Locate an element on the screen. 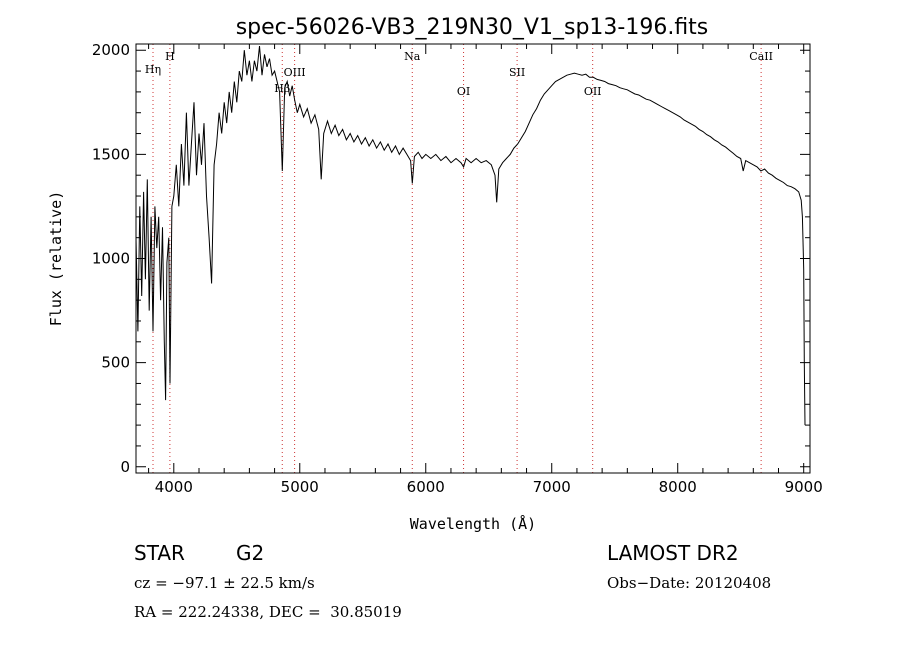 This screenshot has width=900, height=650. coordinates-text: RA = 222.24338, DEC = 30.85019 is located at coordinates (268, 612).